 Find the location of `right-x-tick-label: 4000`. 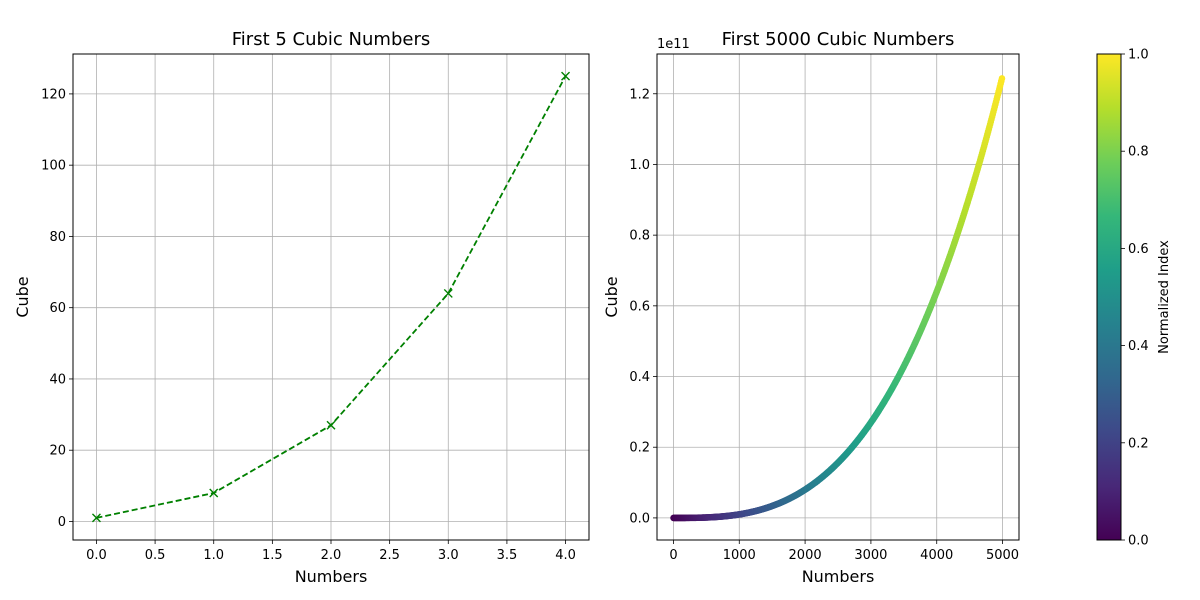

right-x-tick-label: 4000 is located at coordinates (936, 555).